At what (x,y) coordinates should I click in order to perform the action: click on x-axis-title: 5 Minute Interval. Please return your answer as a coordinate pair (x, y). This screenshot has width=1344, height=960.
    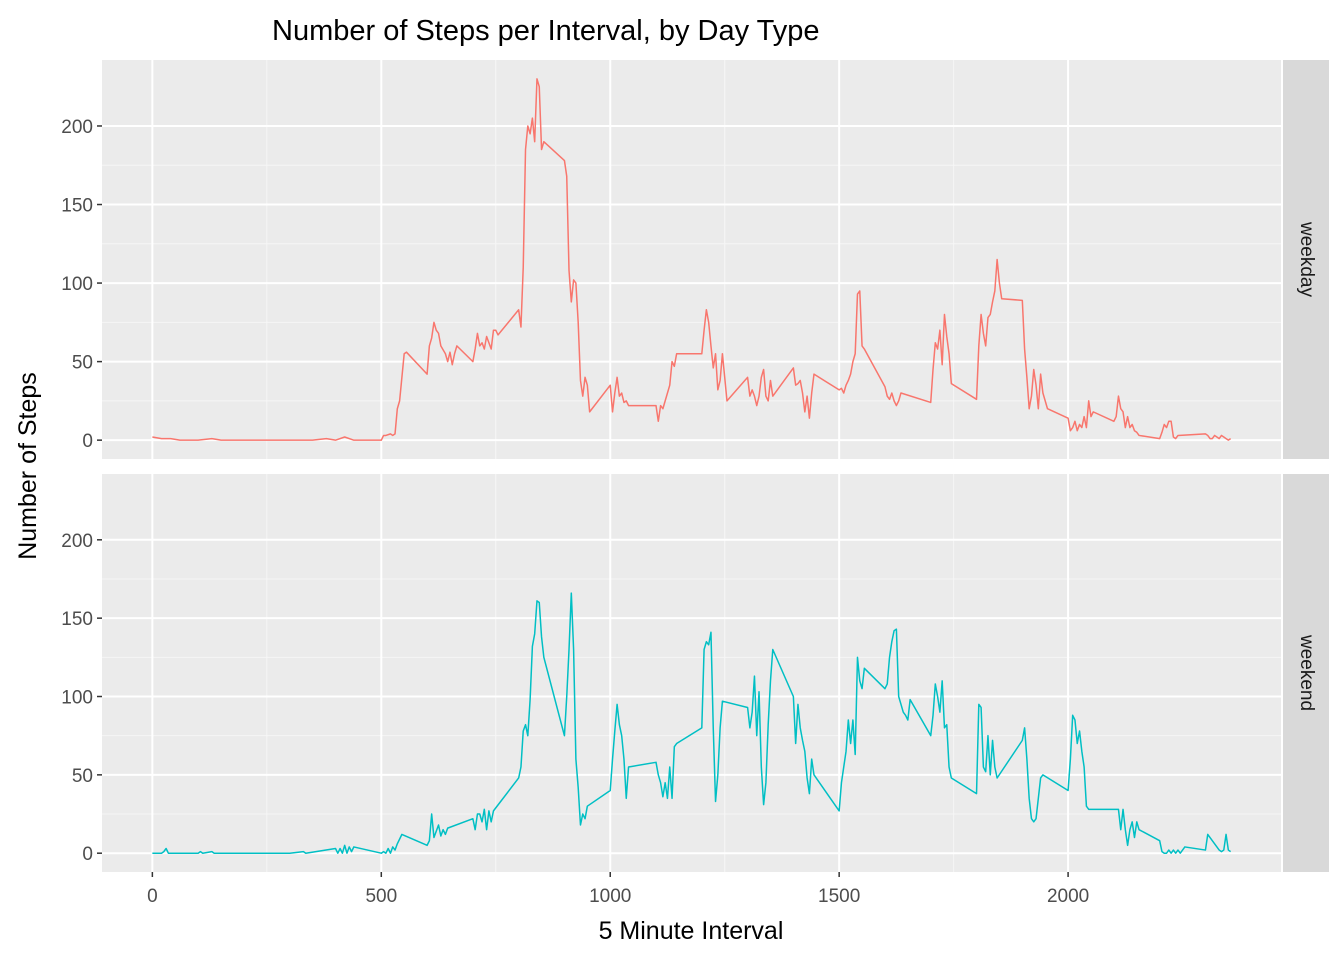
    Looking at the image, I should click on (691, 931).